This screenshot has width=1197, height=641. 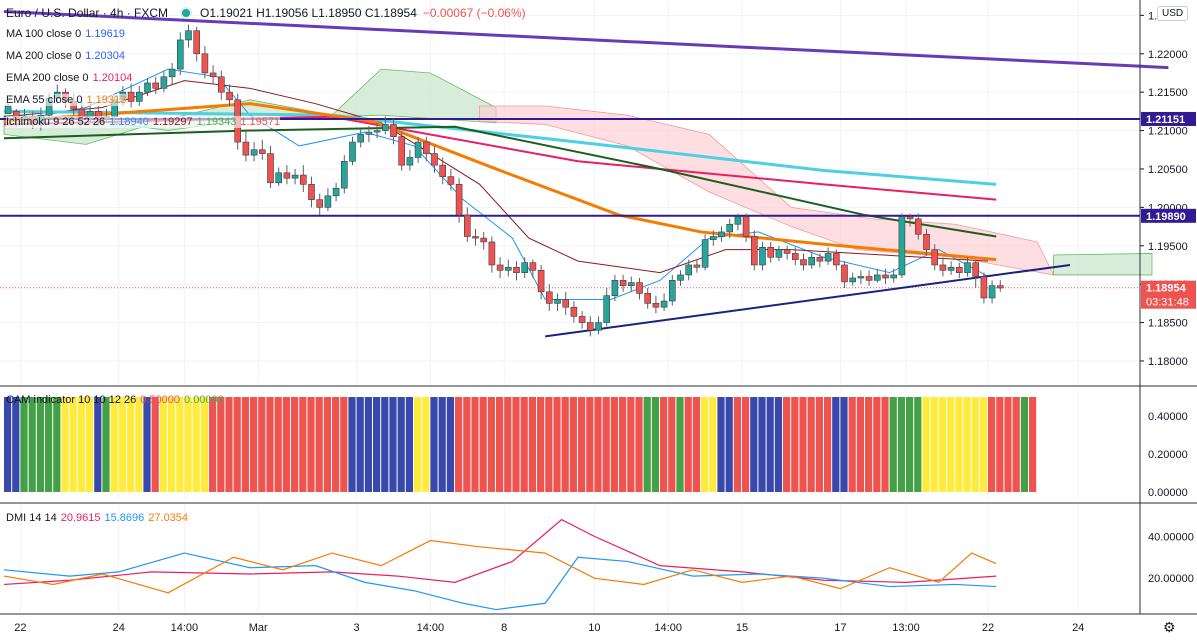 I want to click on time-axis-label: 8, so click(x=504, y=628).